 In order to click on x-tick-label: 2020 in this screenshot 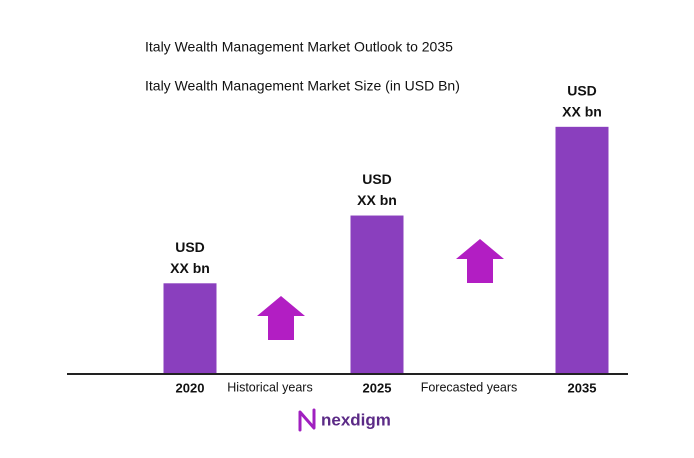, I will do `click(190, 387)`.